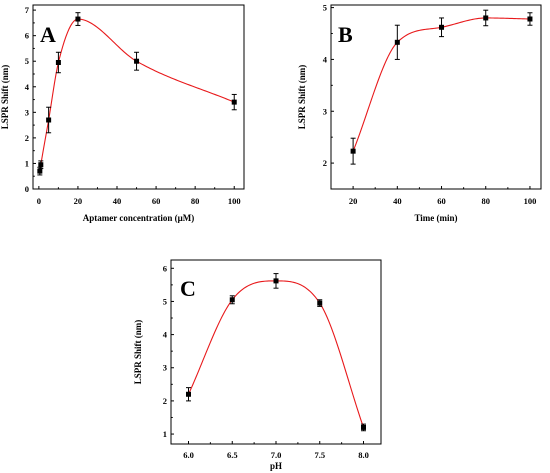  Describe the element at coordinates (138, 218) in the screenshot. I see `x-axis-label: Aptamer concentration (μM)` at that location.